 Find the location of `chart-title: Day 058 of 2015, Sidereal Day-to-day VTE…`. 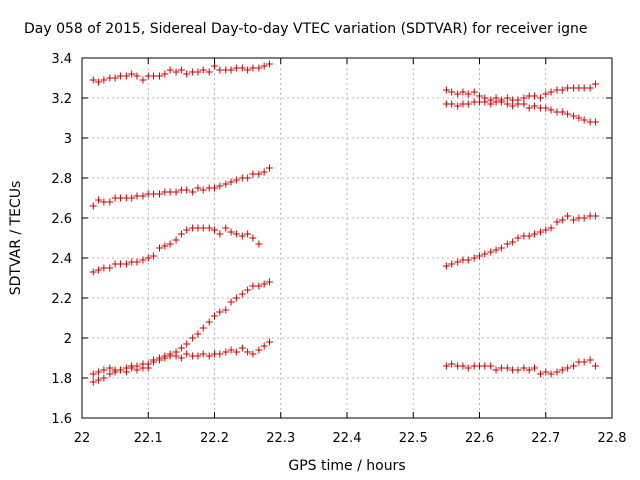

chart-title: Day 058 of 2015, Sidereal Day-to-day VTE… is located at coordinates (305, 29).